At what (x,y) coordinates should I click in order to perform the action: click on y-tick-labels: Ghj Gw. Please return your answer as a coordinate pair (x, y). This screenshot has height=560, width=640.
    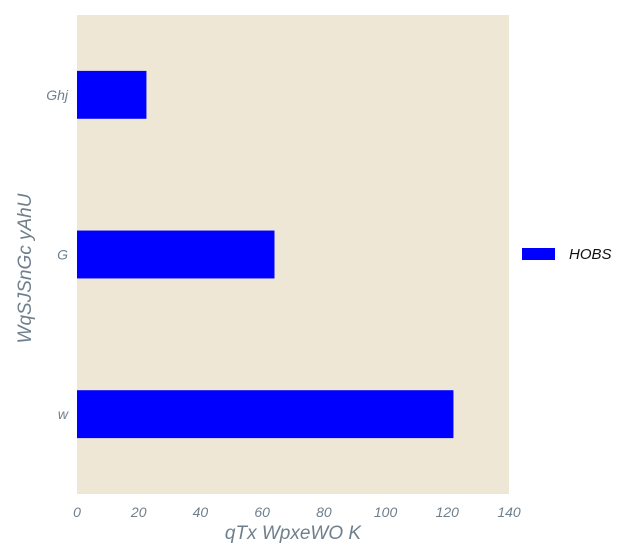
    Looking at the image, I should click on (57, 254).